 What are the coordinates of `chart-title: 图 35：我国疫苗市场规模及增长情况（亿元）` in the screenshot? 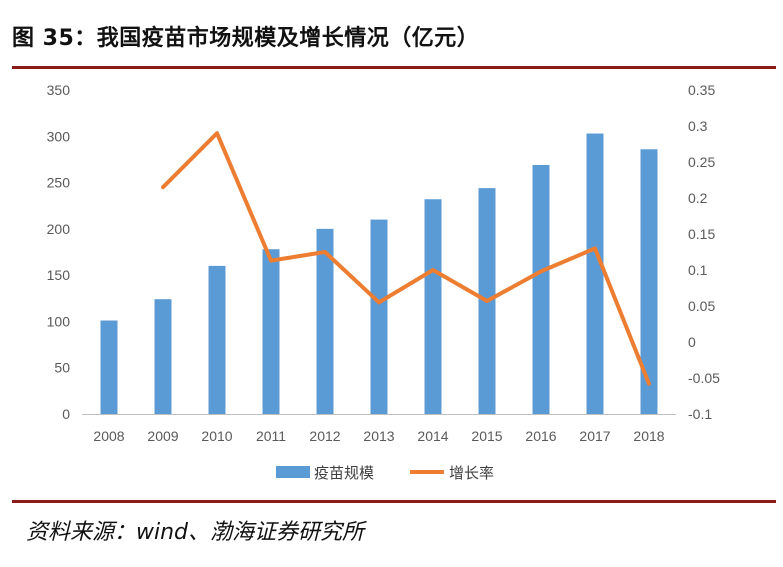 It's located at (246, 38).